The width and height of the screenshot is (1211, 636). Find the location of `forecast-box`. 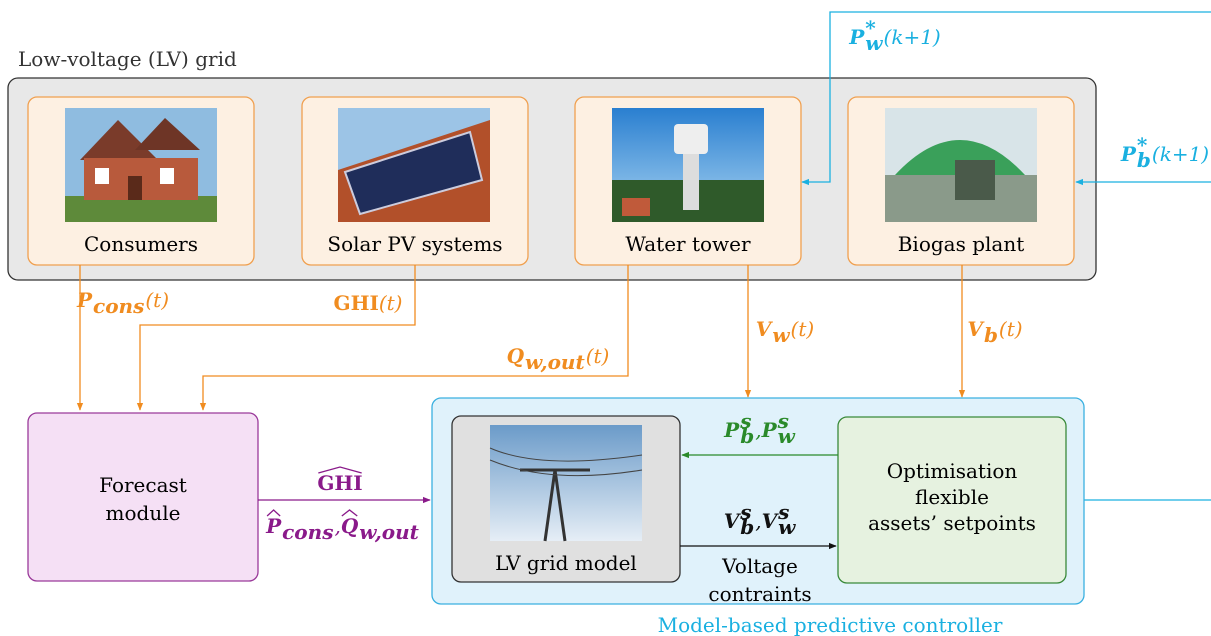

forecast-box is located at coordinates (143, 497).